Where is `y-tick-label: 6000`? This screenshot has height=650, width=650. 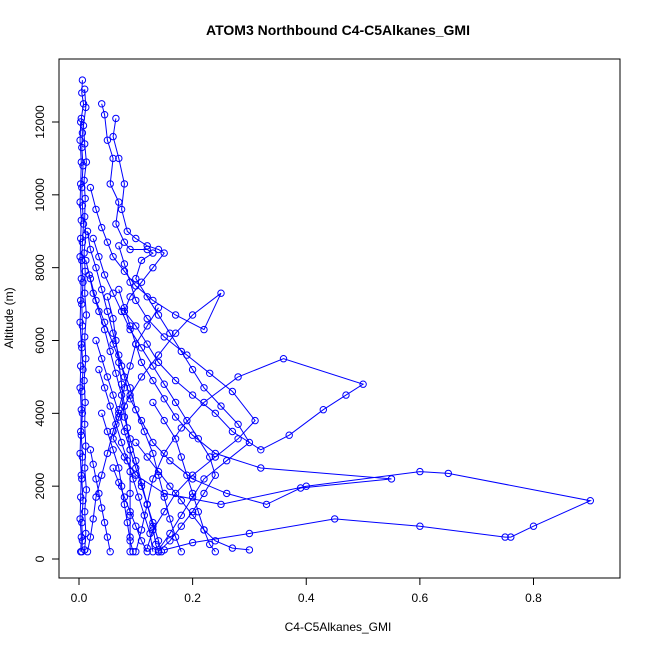
y-tick-label: 6000 is located at coordinates (40, 340).